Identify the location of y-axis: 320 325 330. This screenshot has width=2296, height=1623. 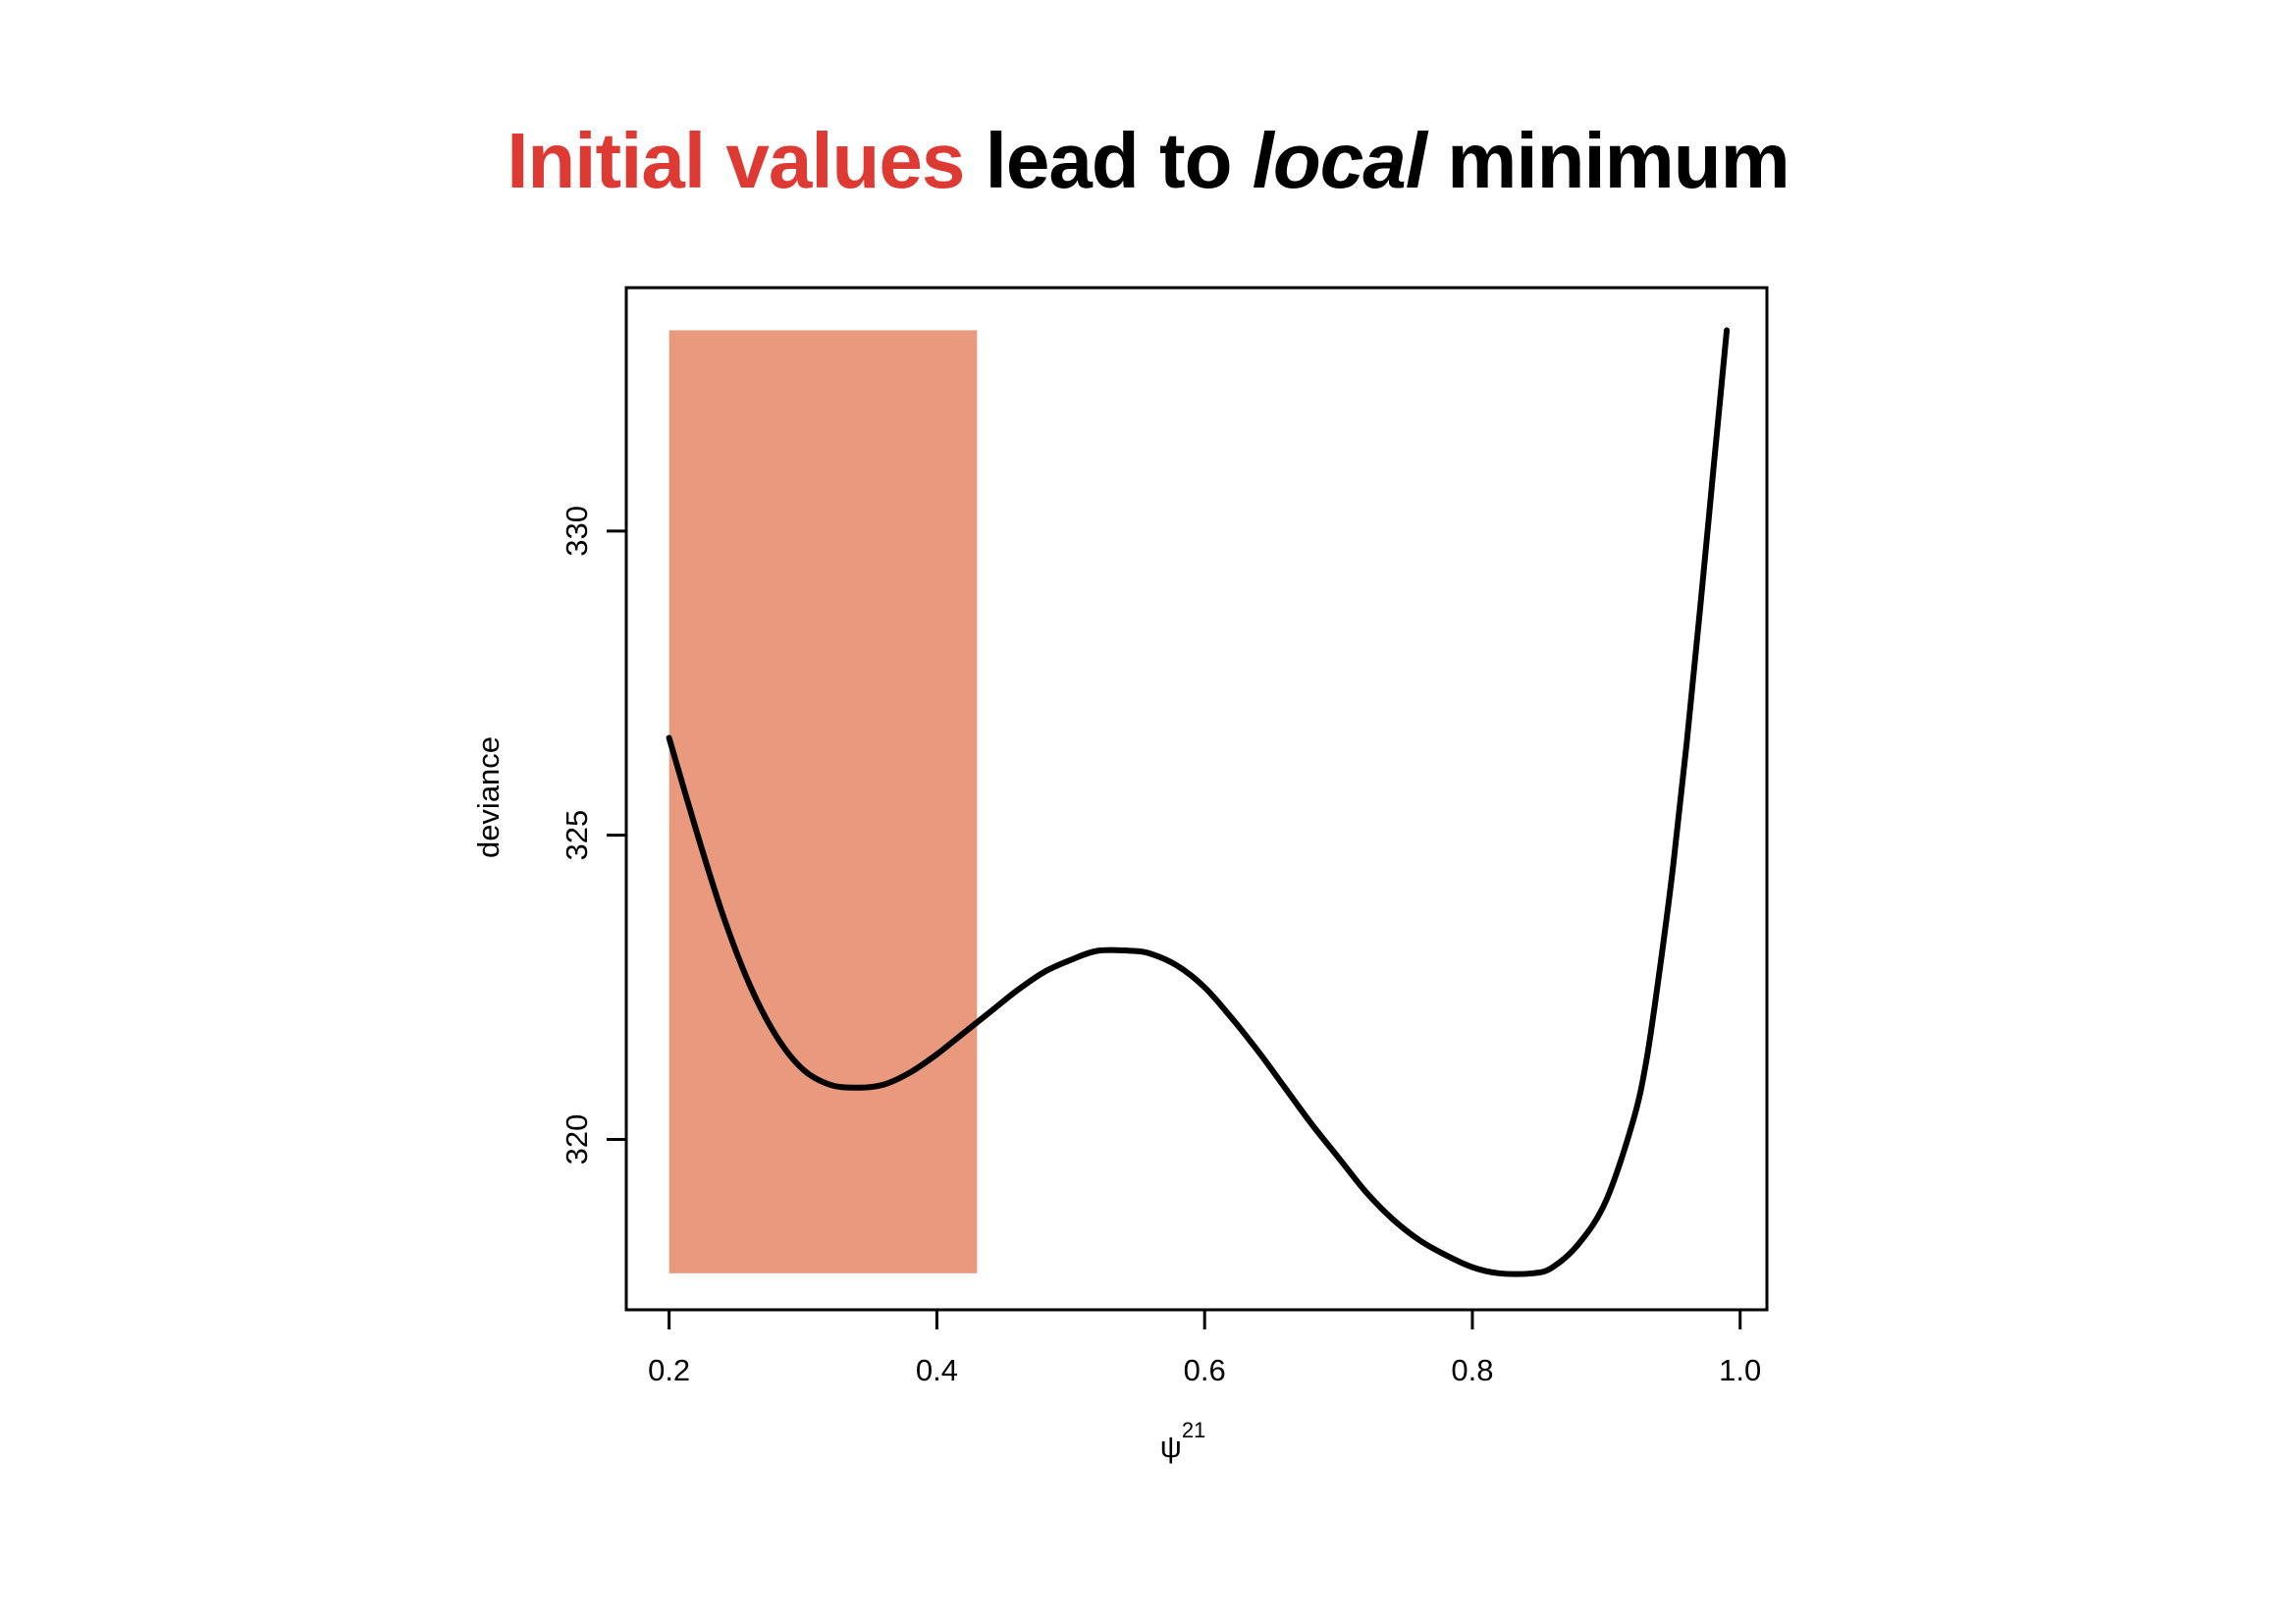
(594, 835).